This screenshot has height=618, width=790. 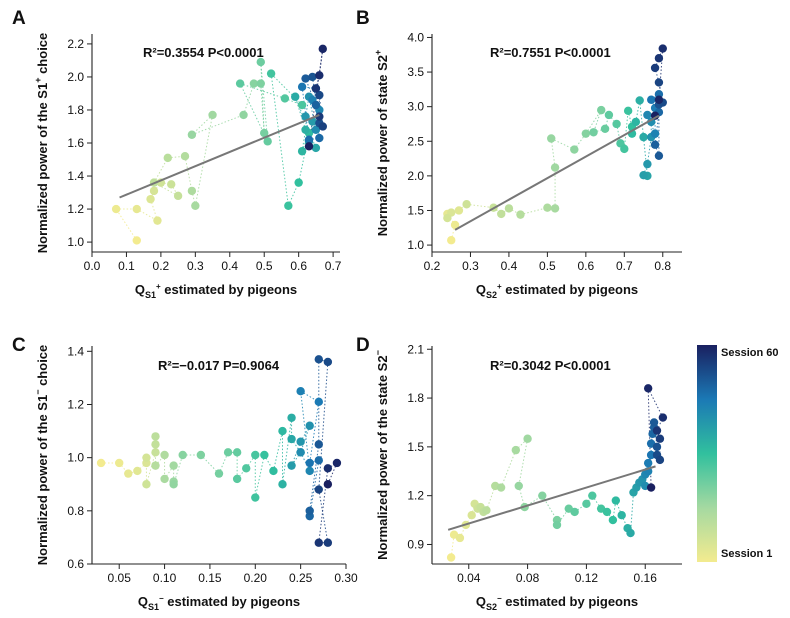 What do you see at coordinates (75, 242) in the screenshot?
I see `y-tick-label: 1.0` at bounding box center [75, 242].